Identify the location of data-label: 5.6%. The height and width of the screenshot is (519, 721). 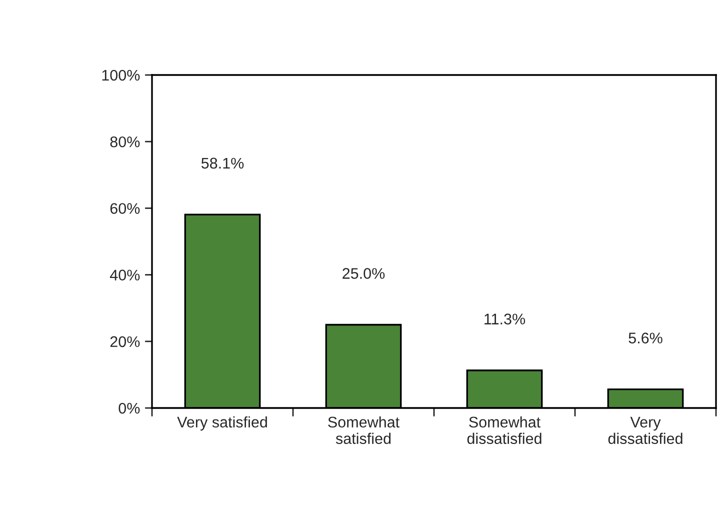
(645, 338).